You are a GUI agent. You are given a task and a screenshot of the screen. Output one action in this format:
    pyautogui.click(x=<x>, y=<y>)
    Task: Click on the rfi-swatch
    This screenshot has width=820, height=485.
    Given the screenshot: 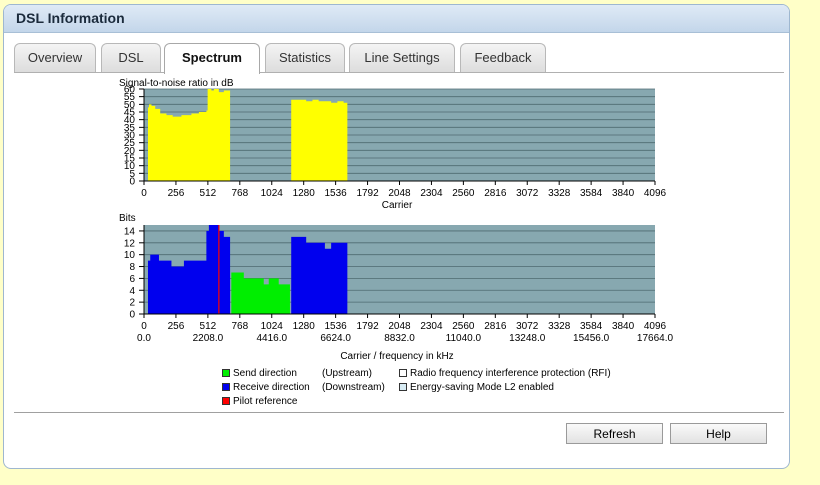 What is the action you would take?
    pyautogui.click(x=403, y=373)
    